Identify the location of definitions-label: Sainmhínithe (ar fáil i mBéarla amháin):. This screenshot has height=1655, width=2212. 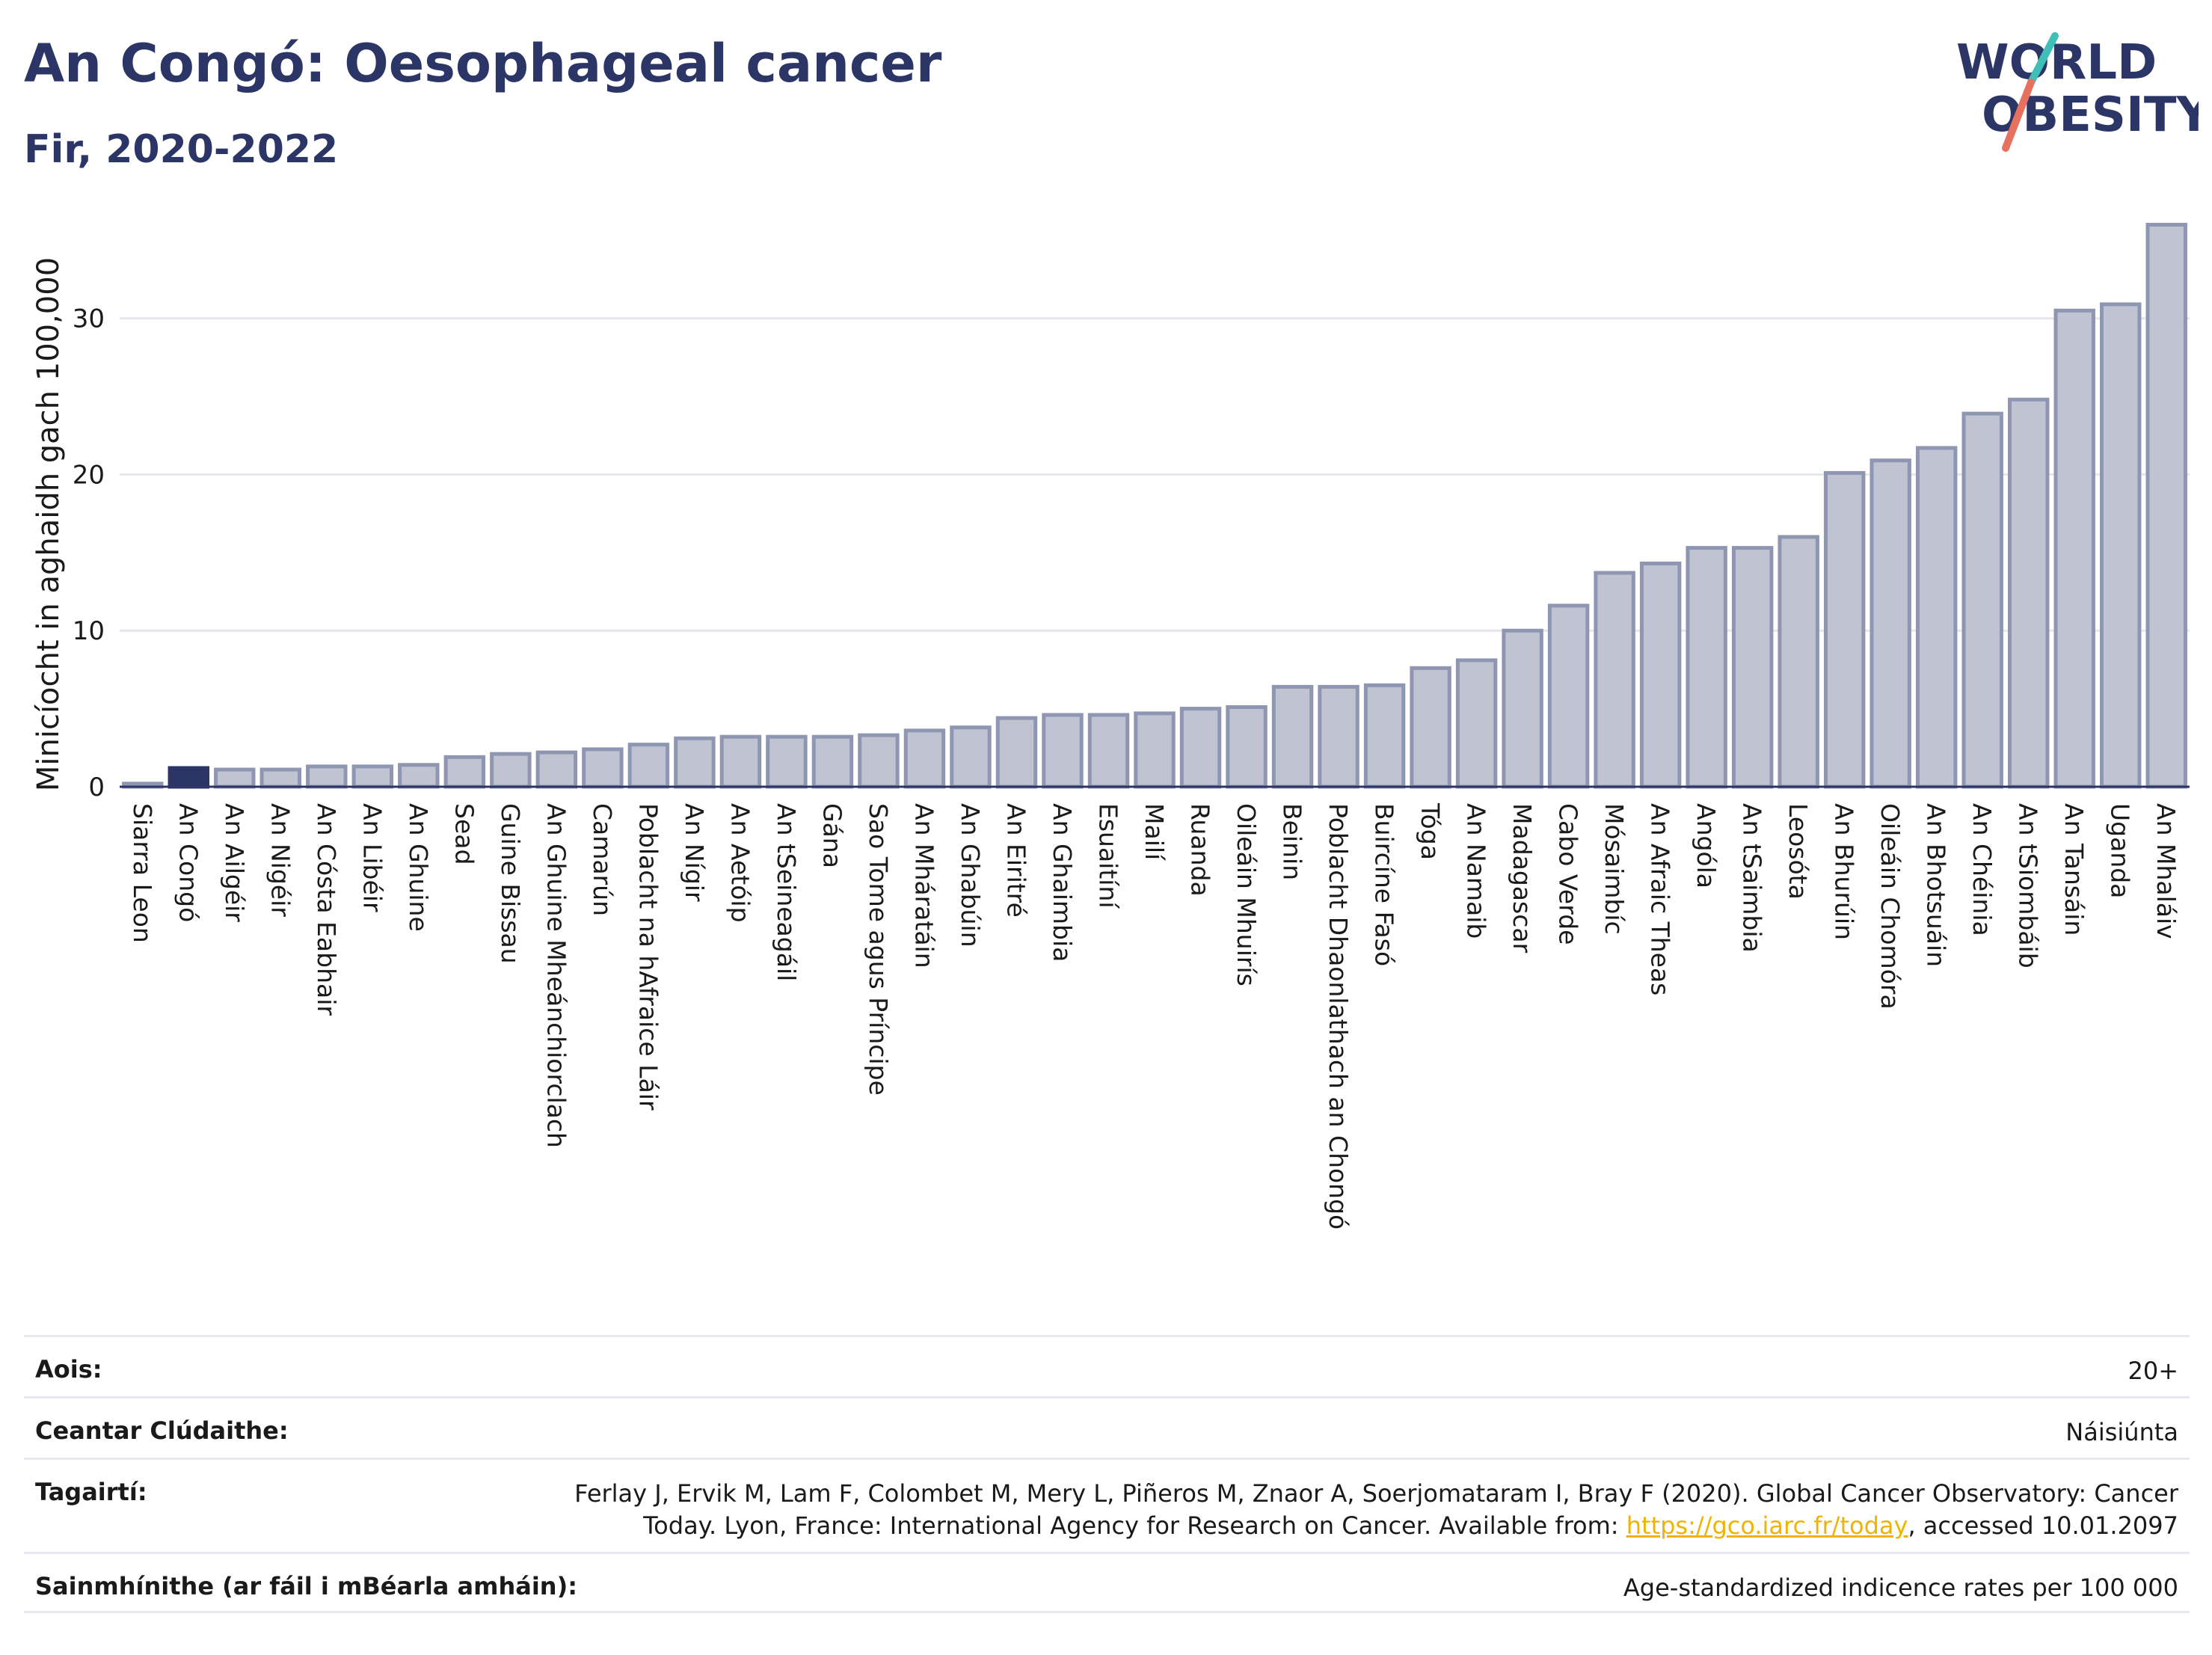
(306, 1586).